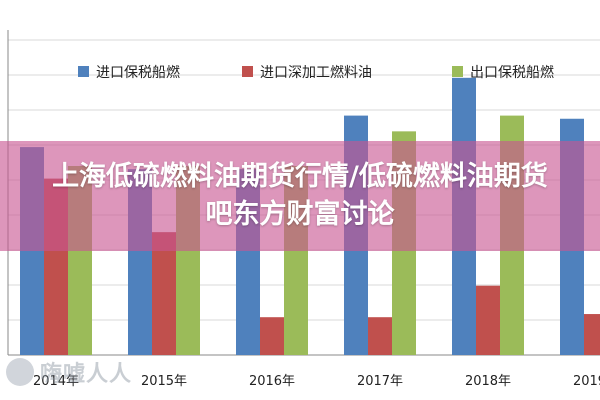 The width and height of the screenshot is (600, 400). I want to click on legend-label: 进口保税船燃, so click(138, 72).